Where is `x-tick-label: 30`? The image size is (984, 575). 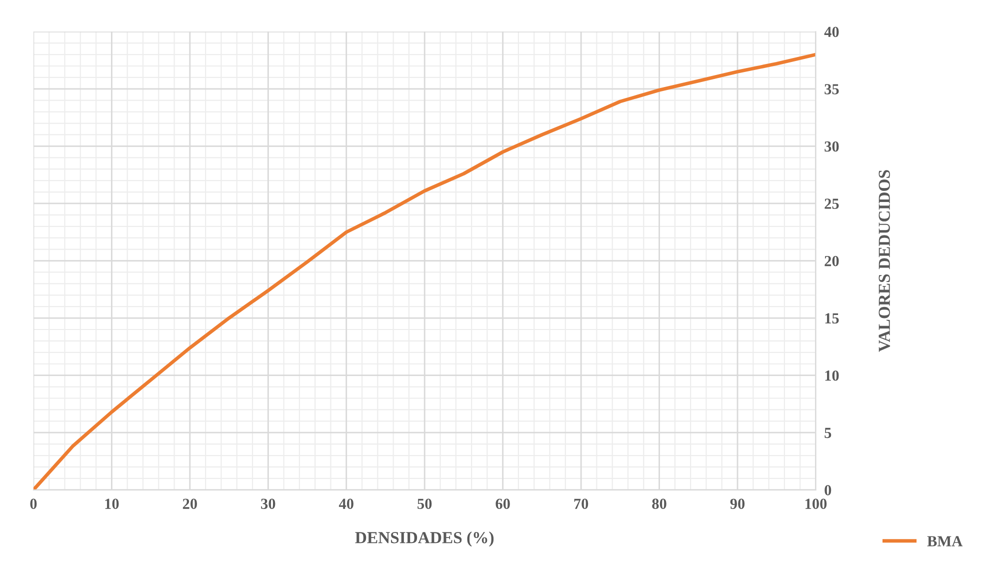
x-tick-label: 30 is located at coordinates (268, 503).